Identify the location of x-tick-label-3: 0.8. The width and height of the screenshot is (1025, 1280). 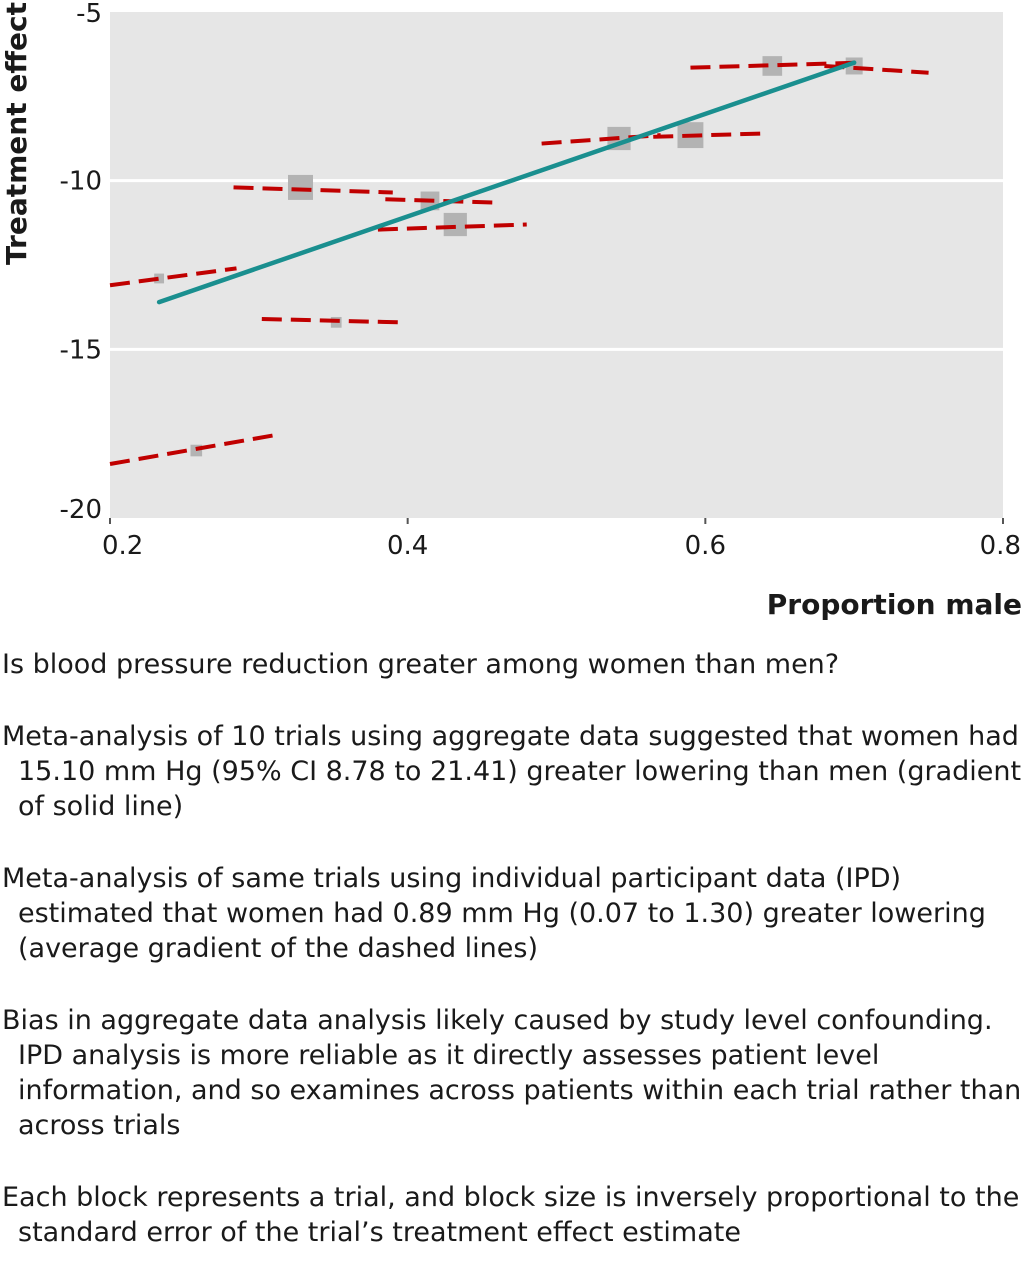
(1000, 546).